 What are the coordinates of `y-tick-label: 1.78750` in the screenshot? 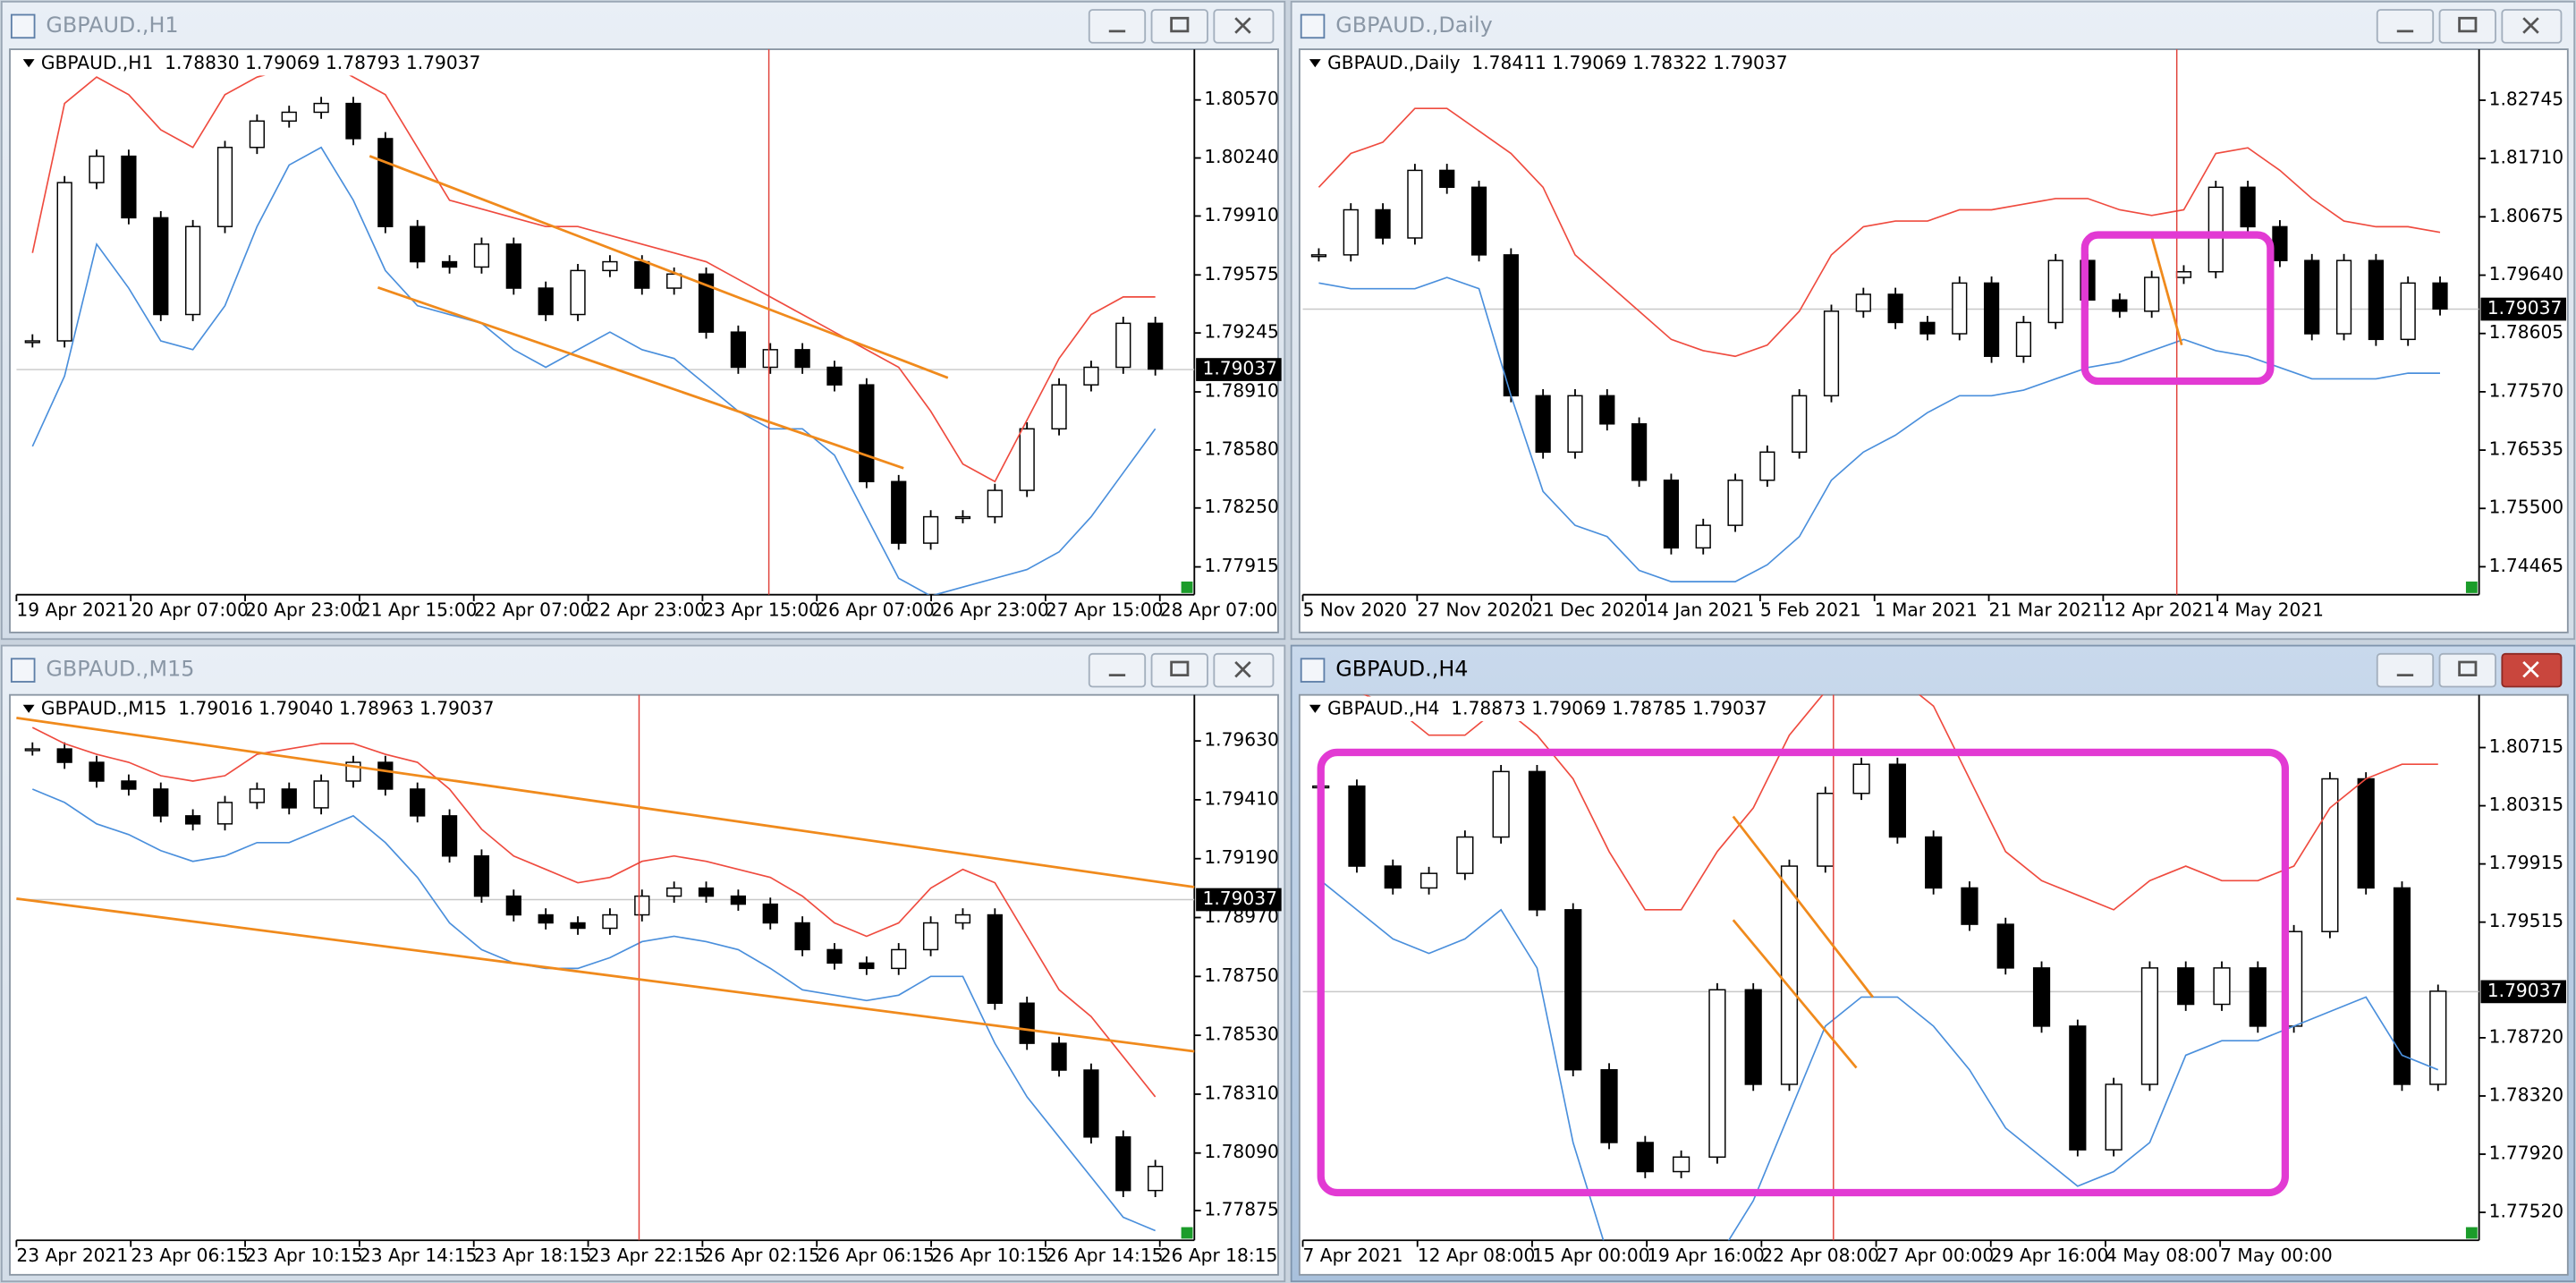 It's located at (1241, 975).